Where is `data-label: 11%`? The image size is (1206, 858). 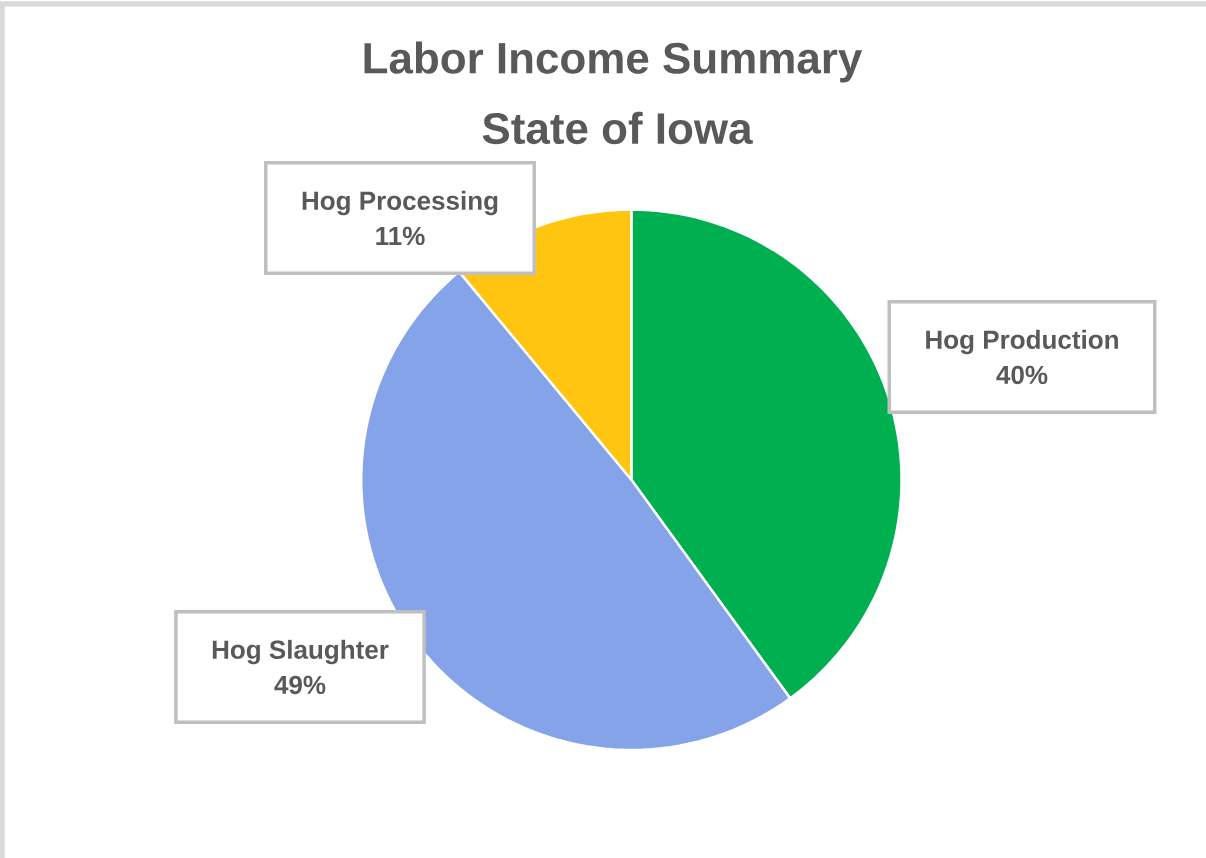 data-label: 11% is located at coordinates (400, 236).